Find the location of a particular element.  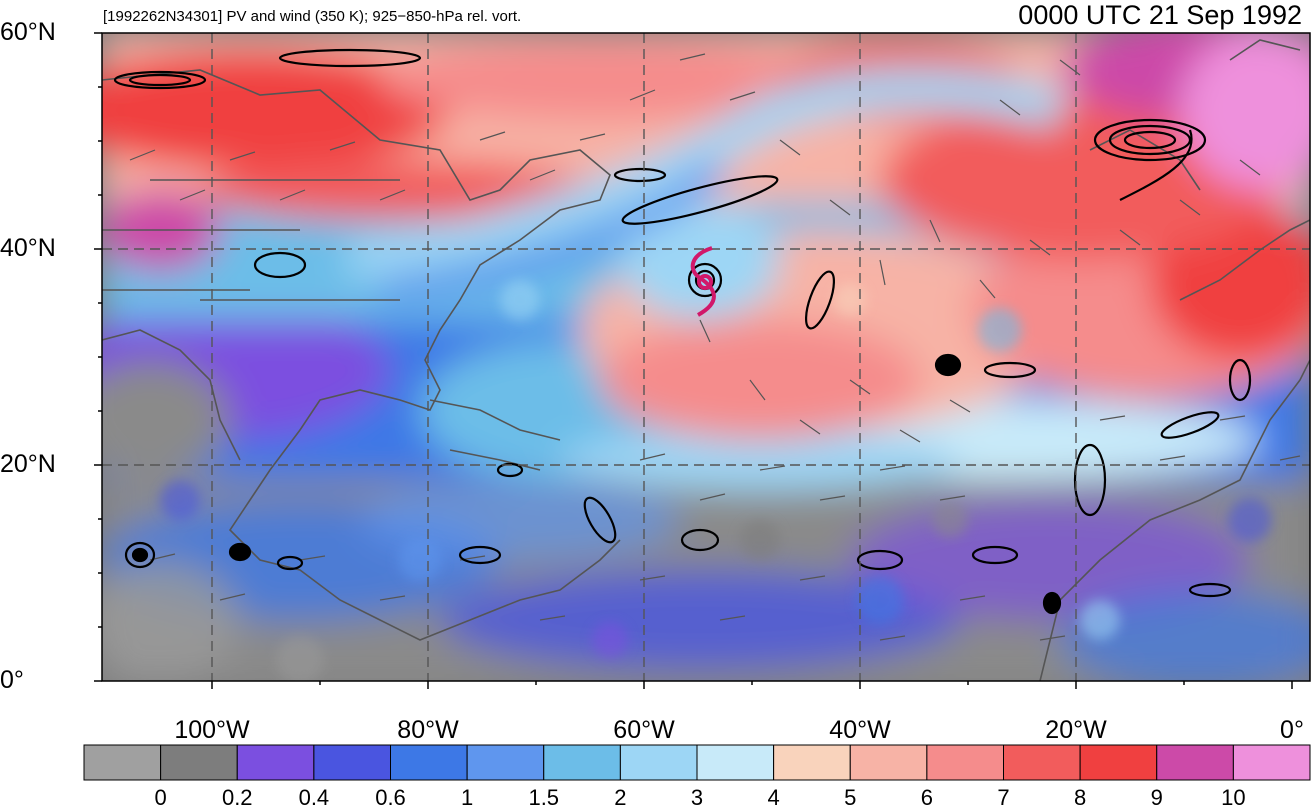

colorbar-label: 0.4 is located at coordinates (314, 797).